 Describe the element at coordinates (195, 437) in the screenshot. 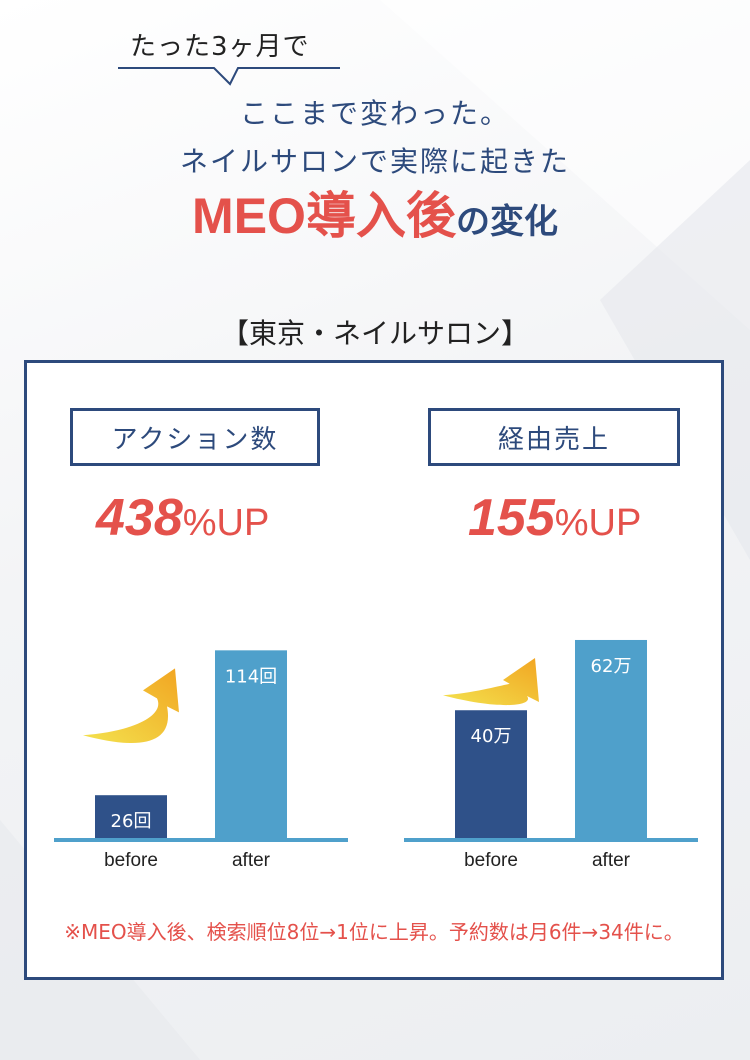

I see `chart-title-box: アクション数` at that location.